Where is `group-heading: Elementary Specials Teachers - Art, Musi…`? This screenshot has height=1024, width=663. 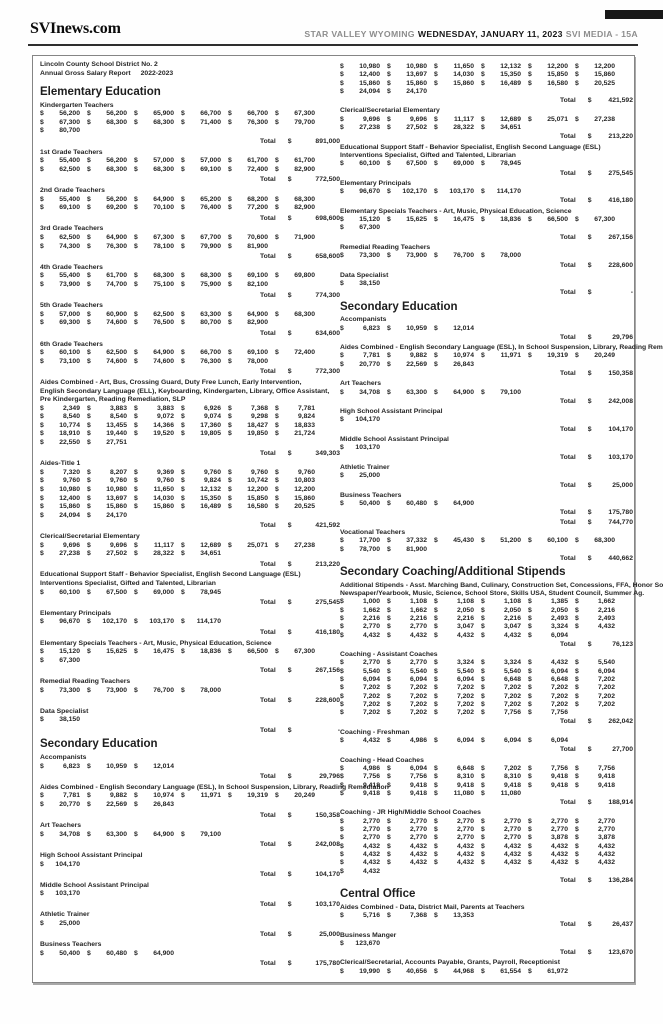 group-heading: Elementary Specials Teachers - Art, Musi… is located at coordinates (156, 643).